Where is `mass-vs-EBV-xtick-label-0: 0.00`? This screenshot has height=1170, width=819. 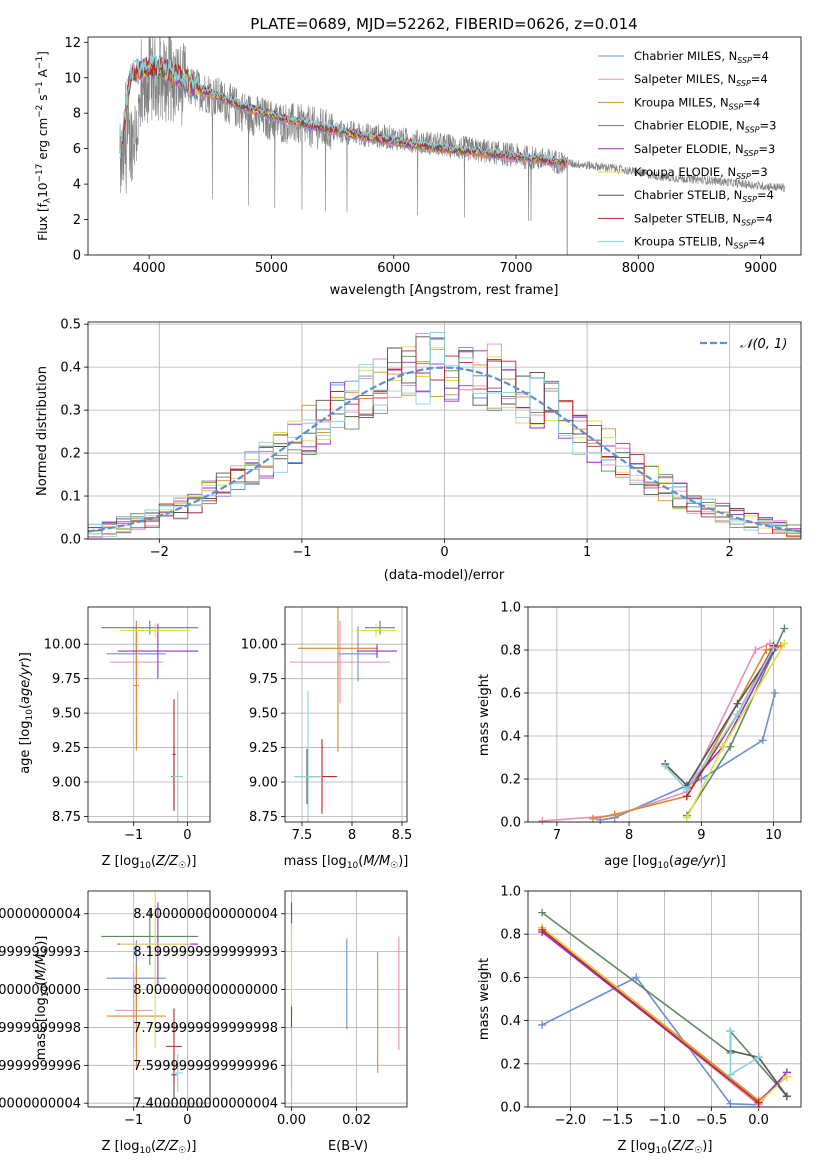
mass-vs-EBV-xtick-label-0: 0.00 is located at coordinates (291, 1120).